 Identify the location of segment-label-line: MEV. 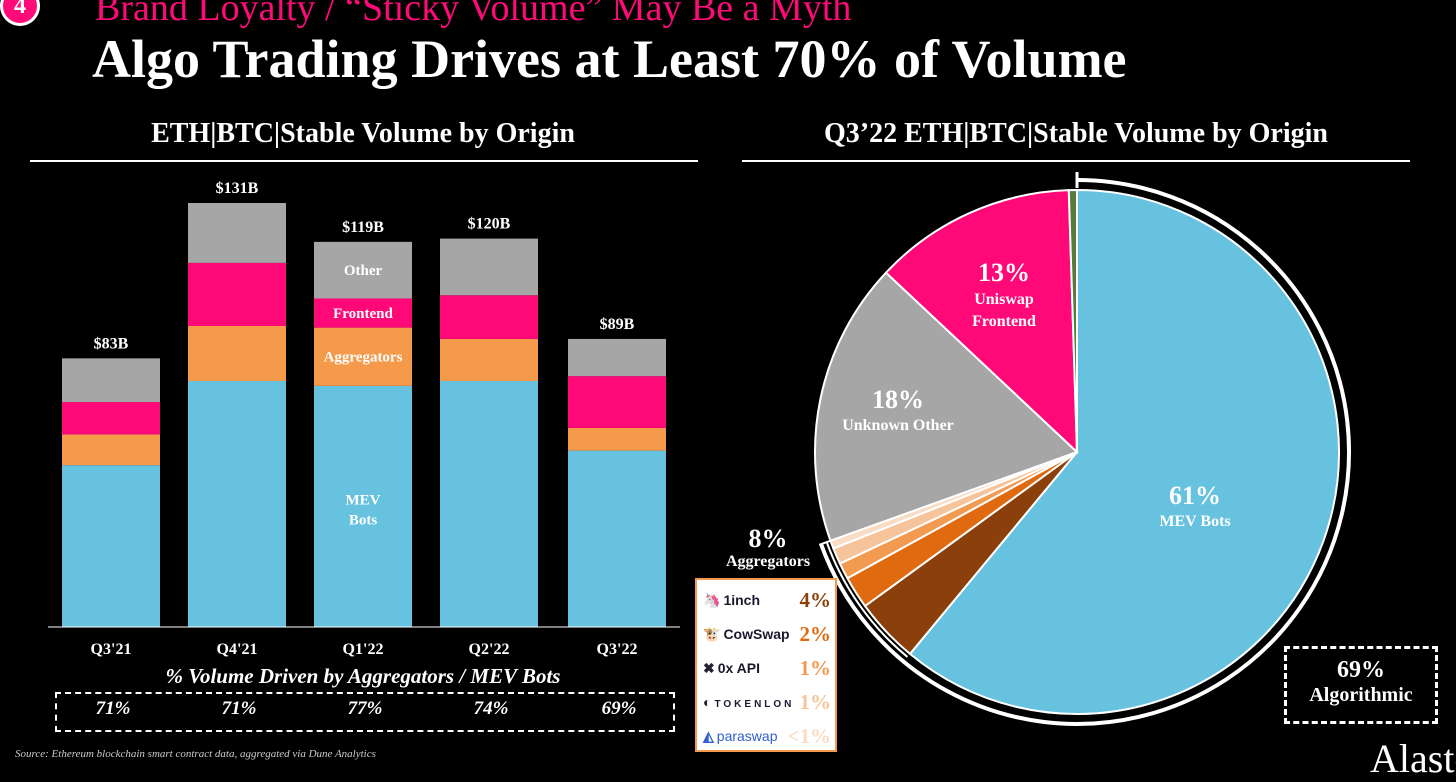
(363, 500).